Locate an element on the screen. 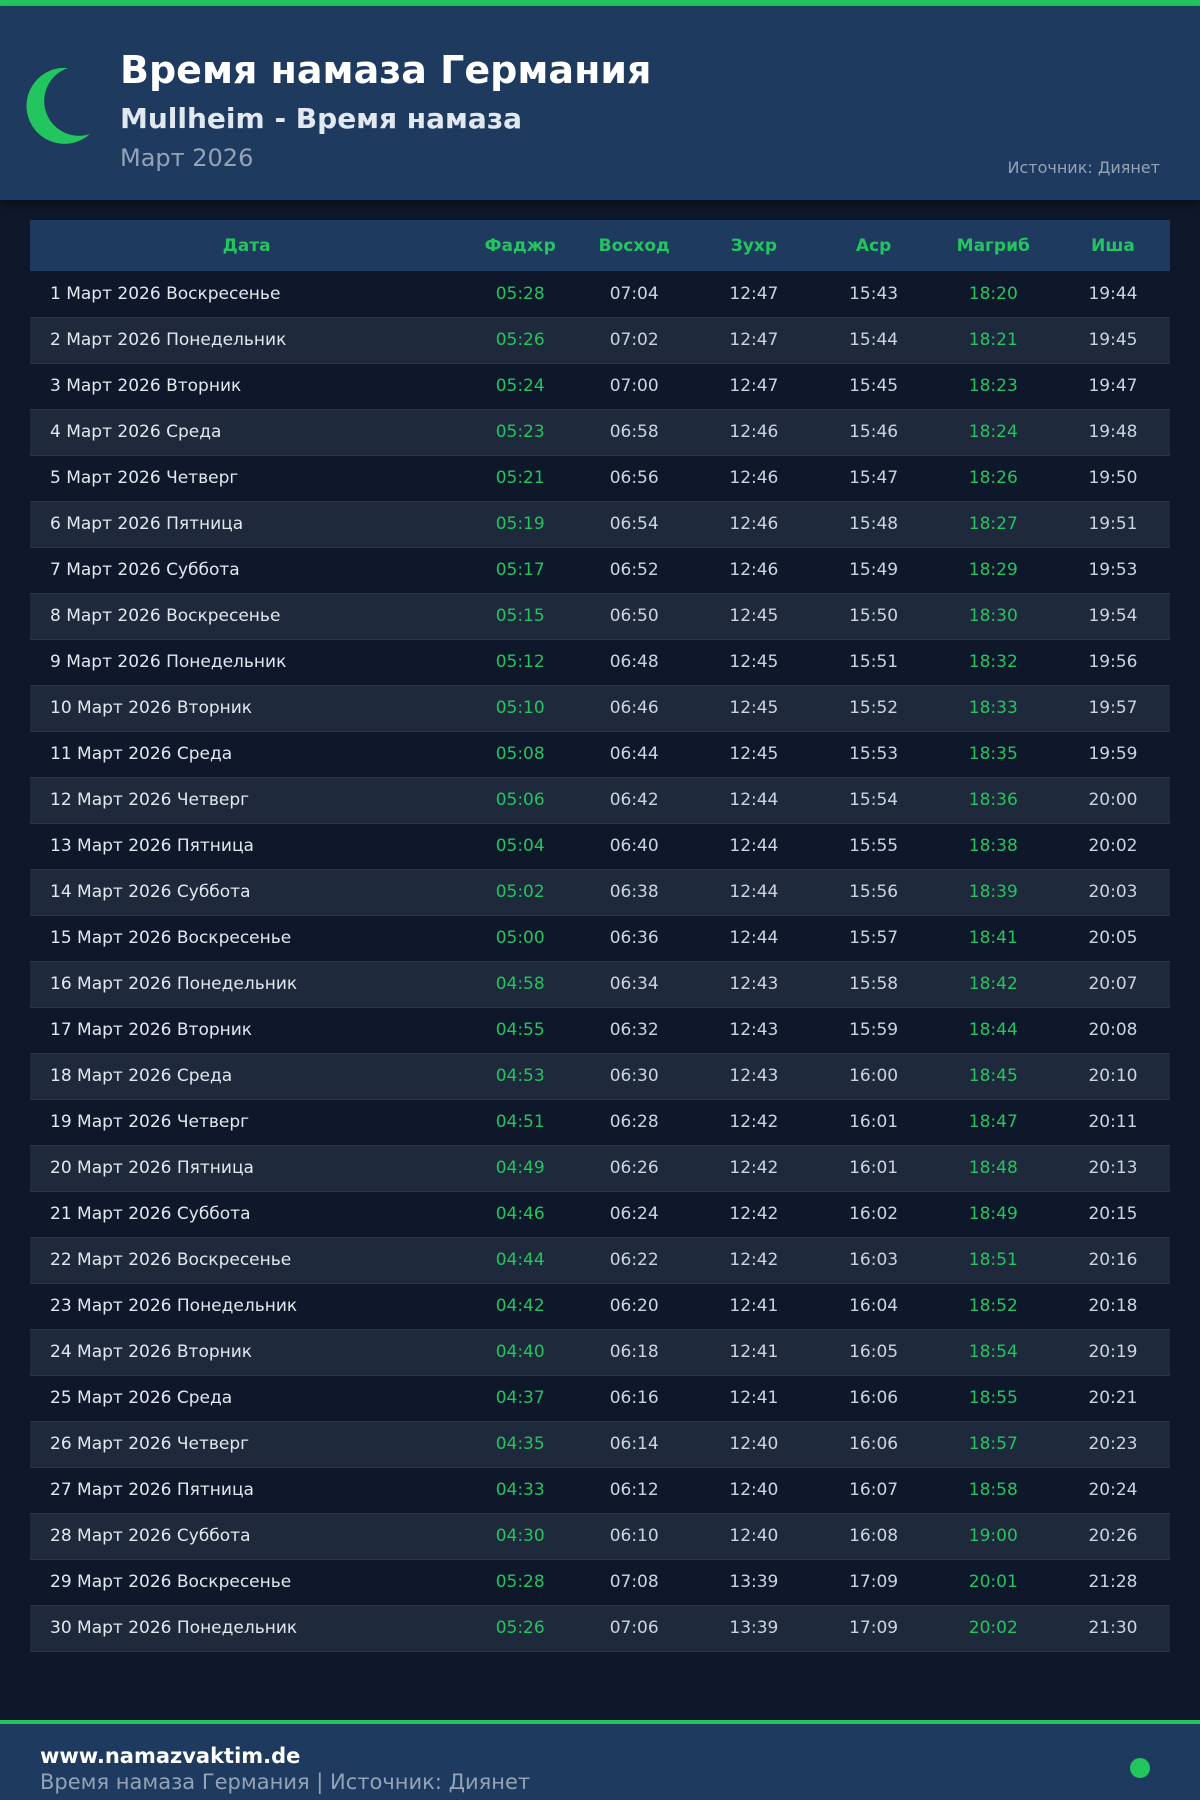  cell-asr: 16:08 is located at coordinates (874, 1536).